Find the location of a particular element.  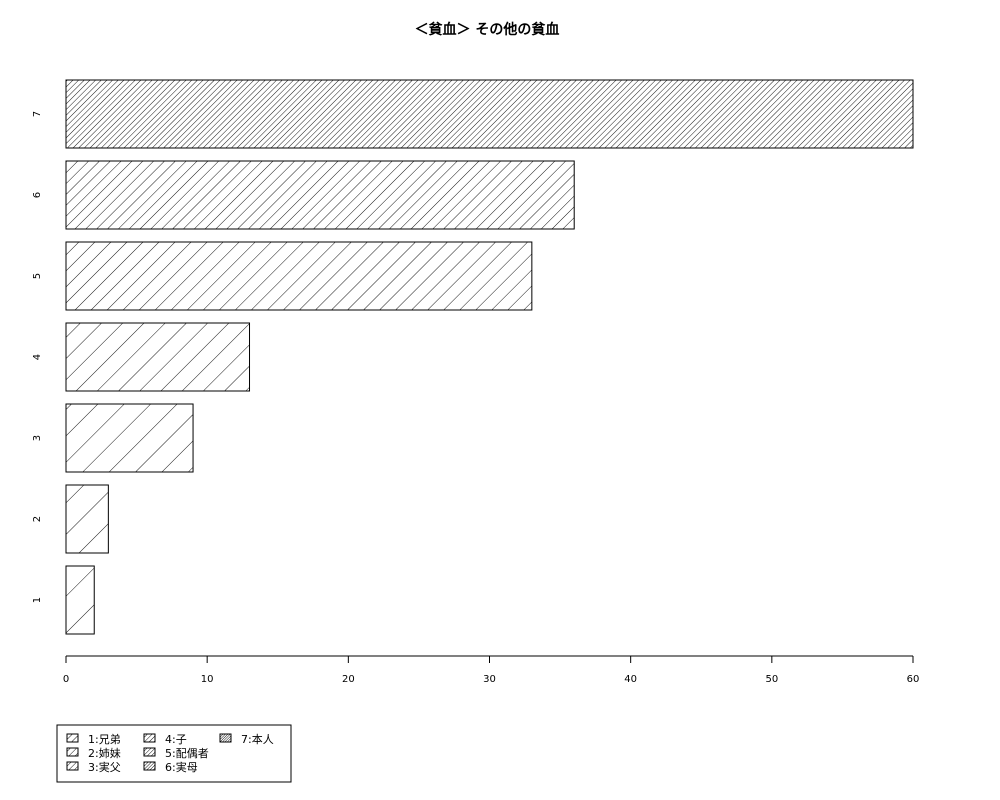

x-axis: 0 10 20 30 40 50 60 is located at coordinates (491, 670).